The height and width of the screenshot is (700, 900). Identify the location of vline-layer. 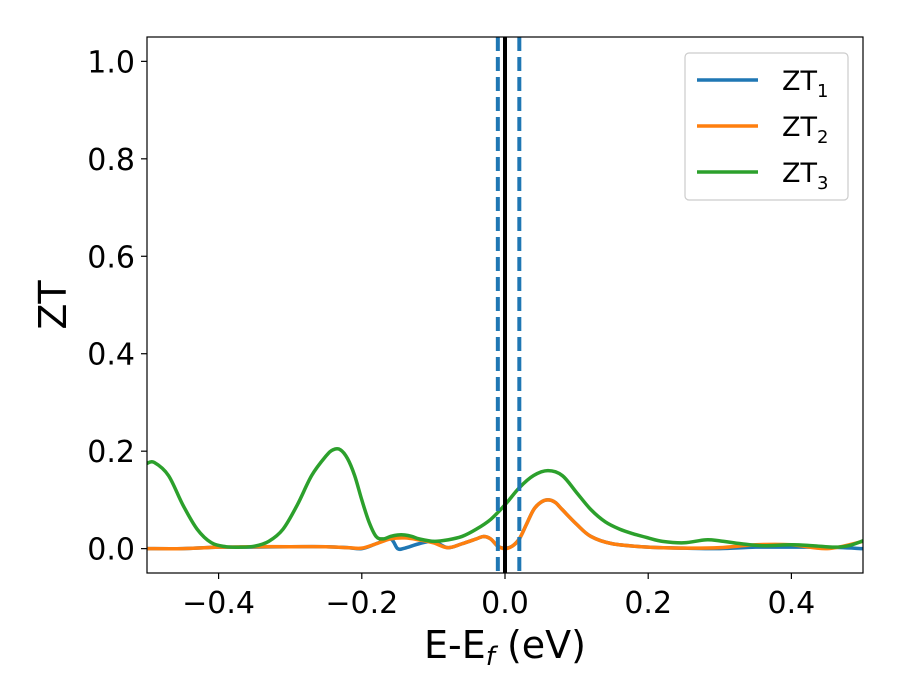
(508, 305).